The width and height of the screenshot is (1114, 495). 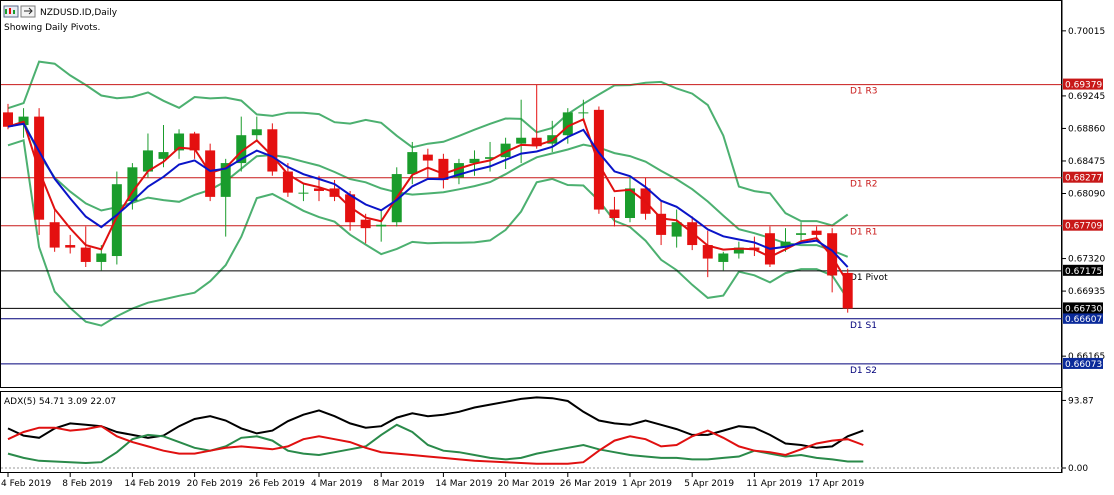 I want to click on adx-indicator-title: ADX(5) 54.71 3.09 22.07, so click(x=60, y=402).